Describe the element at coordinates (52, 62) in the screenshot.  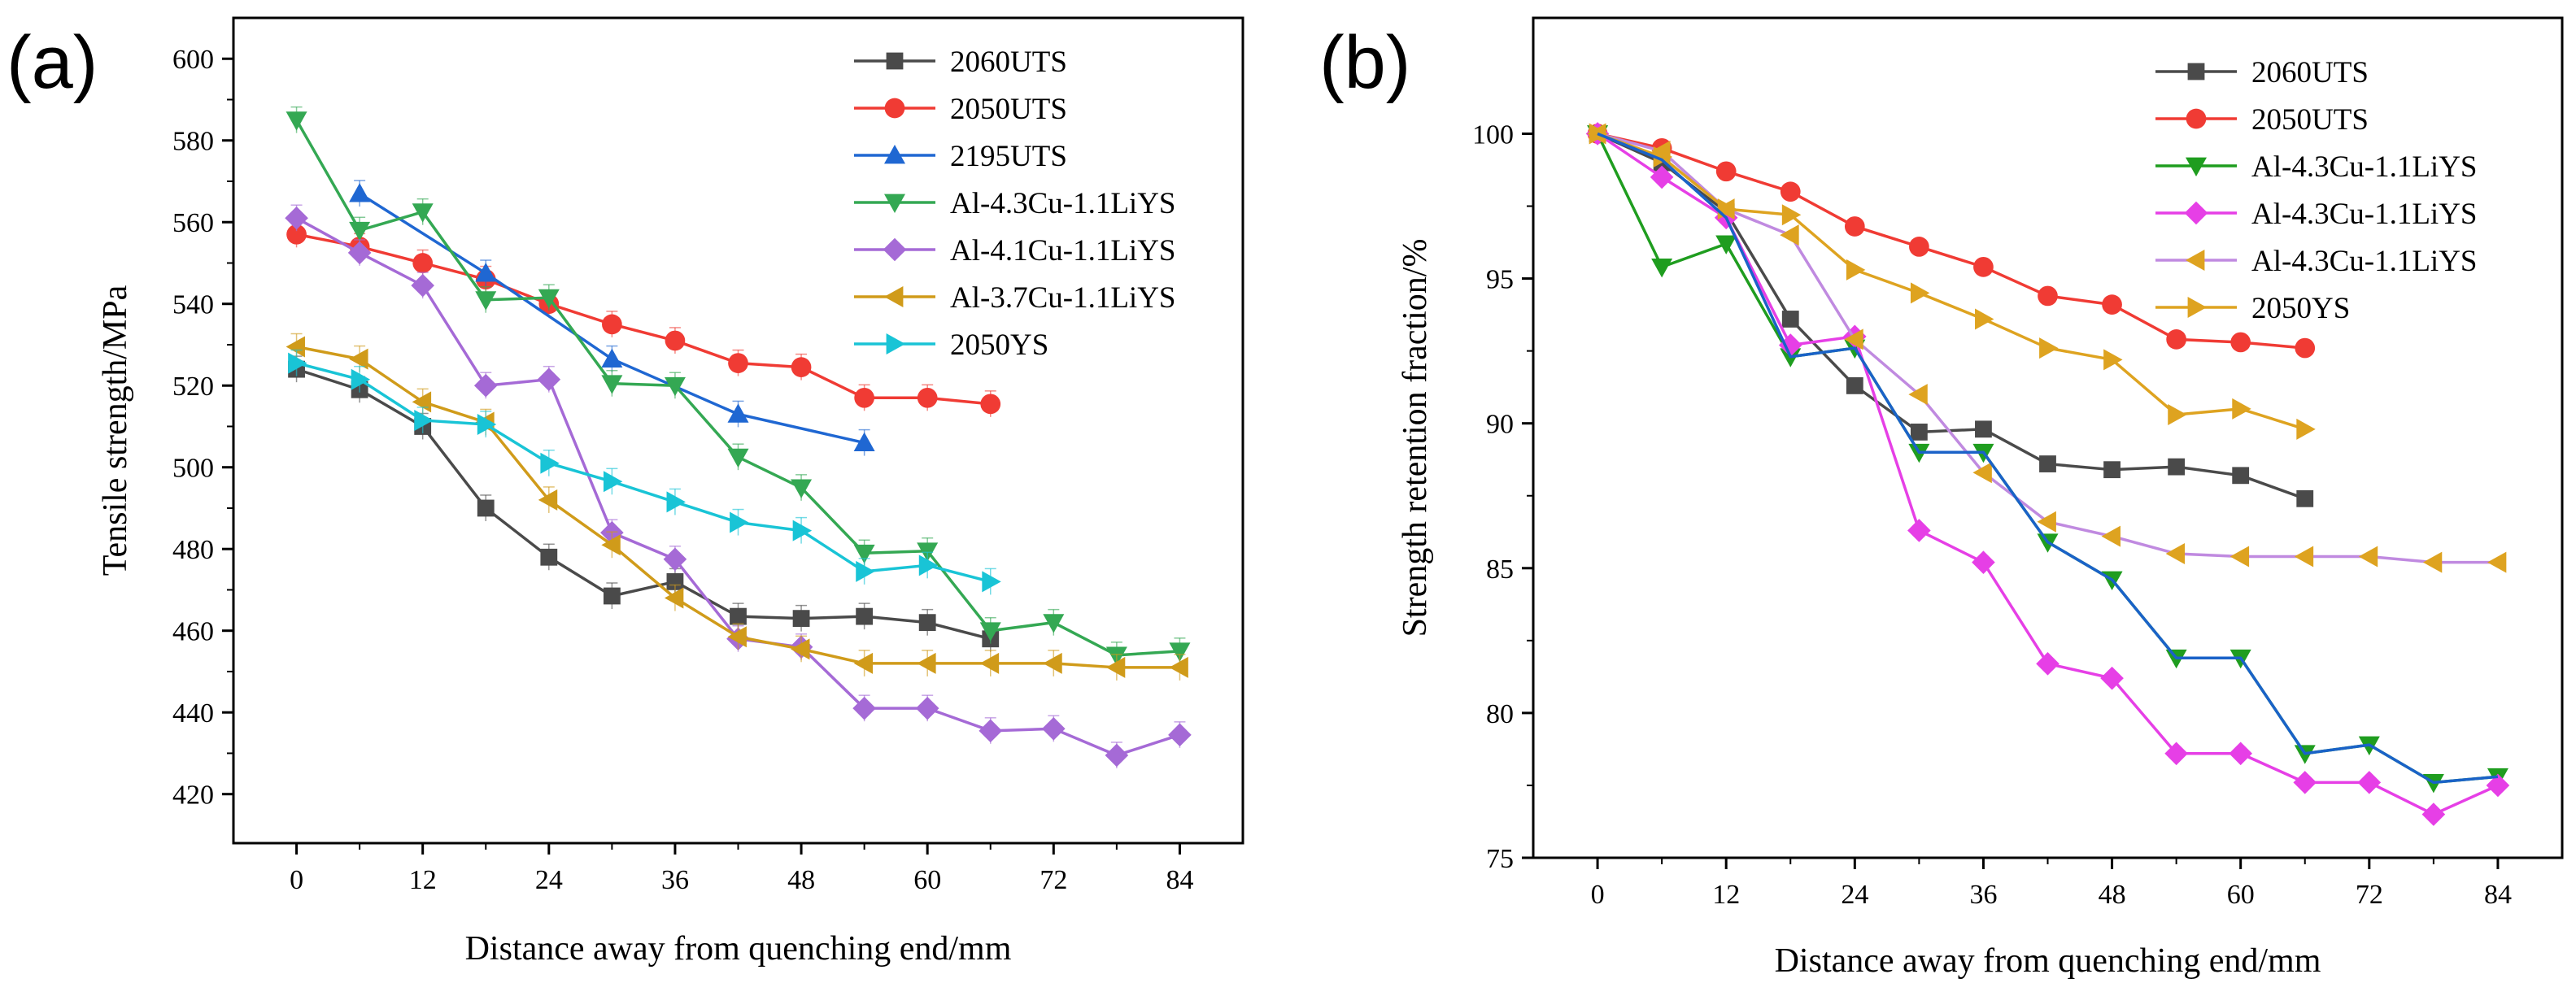
I see `panel-label: (a)` at that location.